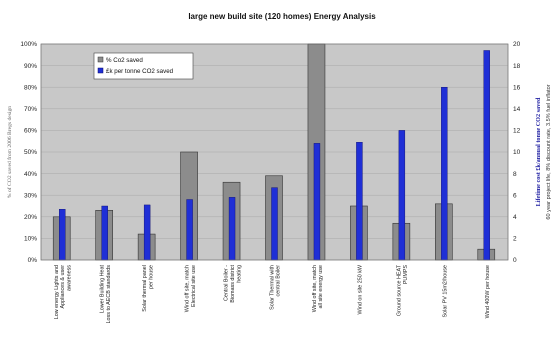  What do you see at coordinates (538, 151) in the screenshot?
I see `y-right-axis-label: Lifetime cost £k/annual tonne CO2 saved` at bounding box center [538, 151].